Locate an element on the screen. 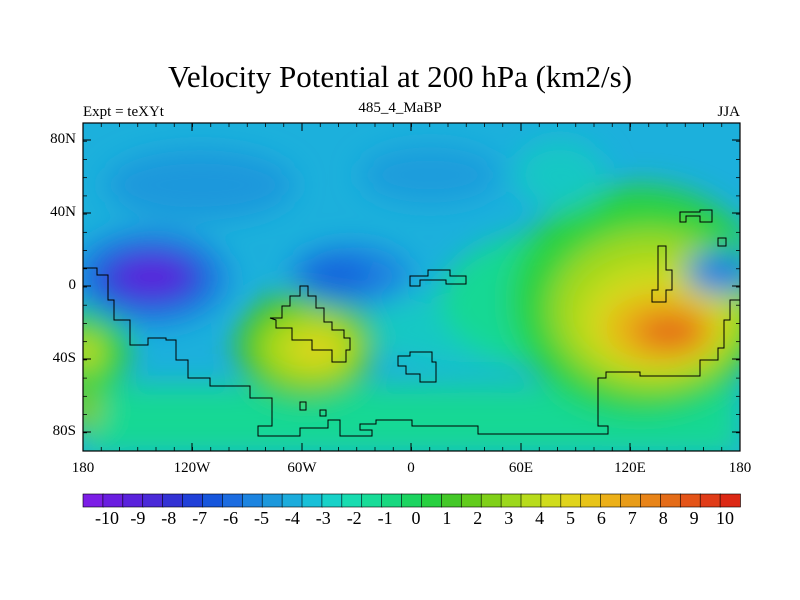 This screenshot has width=800, height=600. y-tick-label: 40S is located at coordinates (64, 358).